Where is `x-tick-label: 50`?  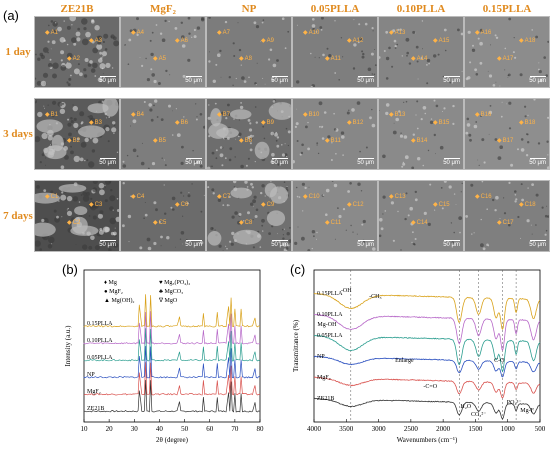
x-tick-label: 50 is located at coordinates (185, 429).